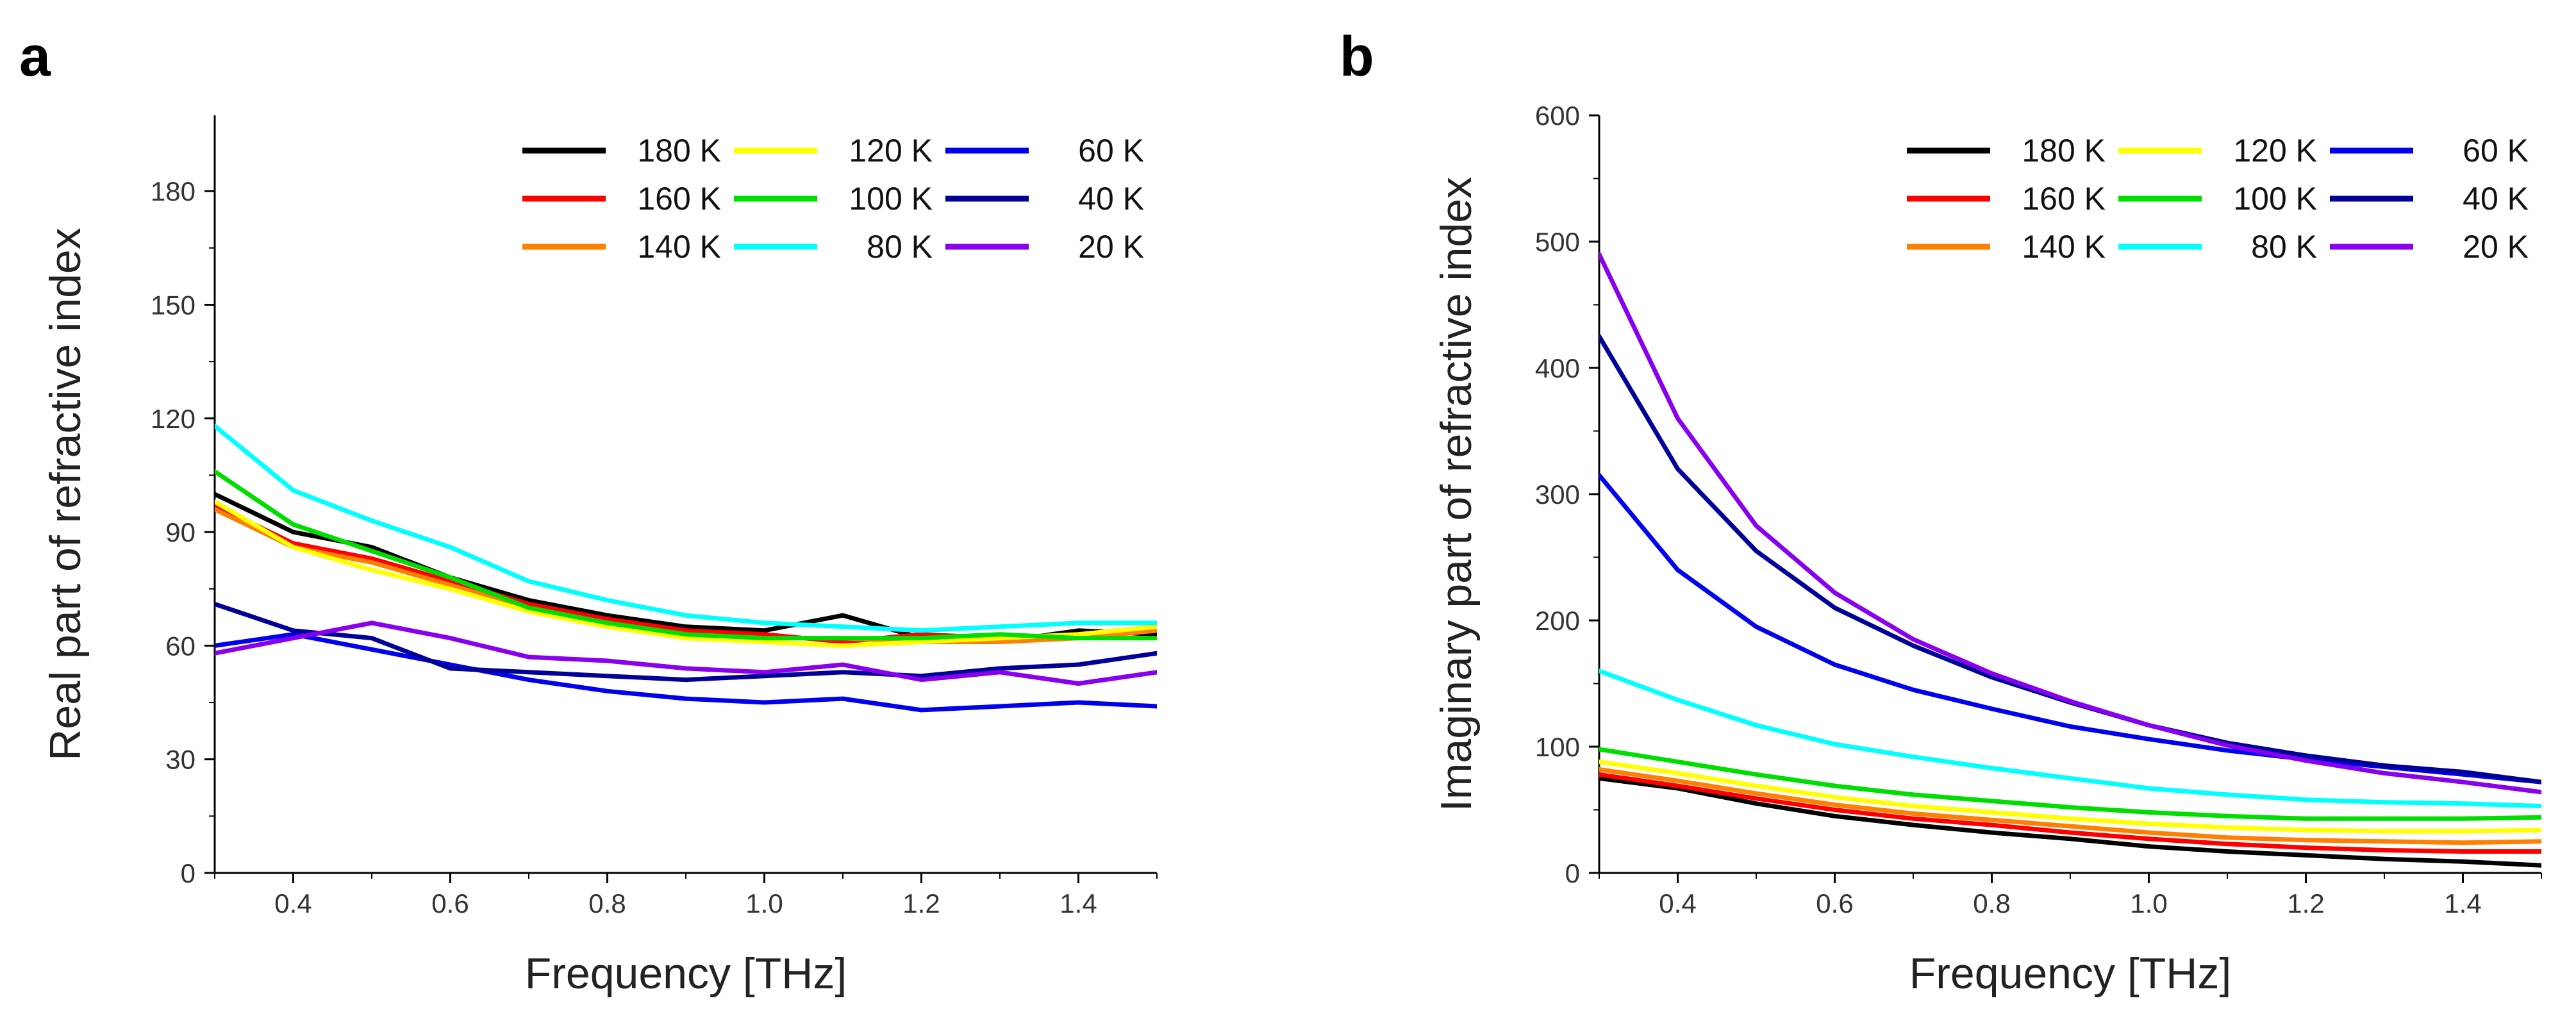 The width and height of the screenshot is (2576, 1021). What do you see at coordinates (180, 760) in the screenshot?
I see `y-tick-label: 30` at bounding box center [180, 760].